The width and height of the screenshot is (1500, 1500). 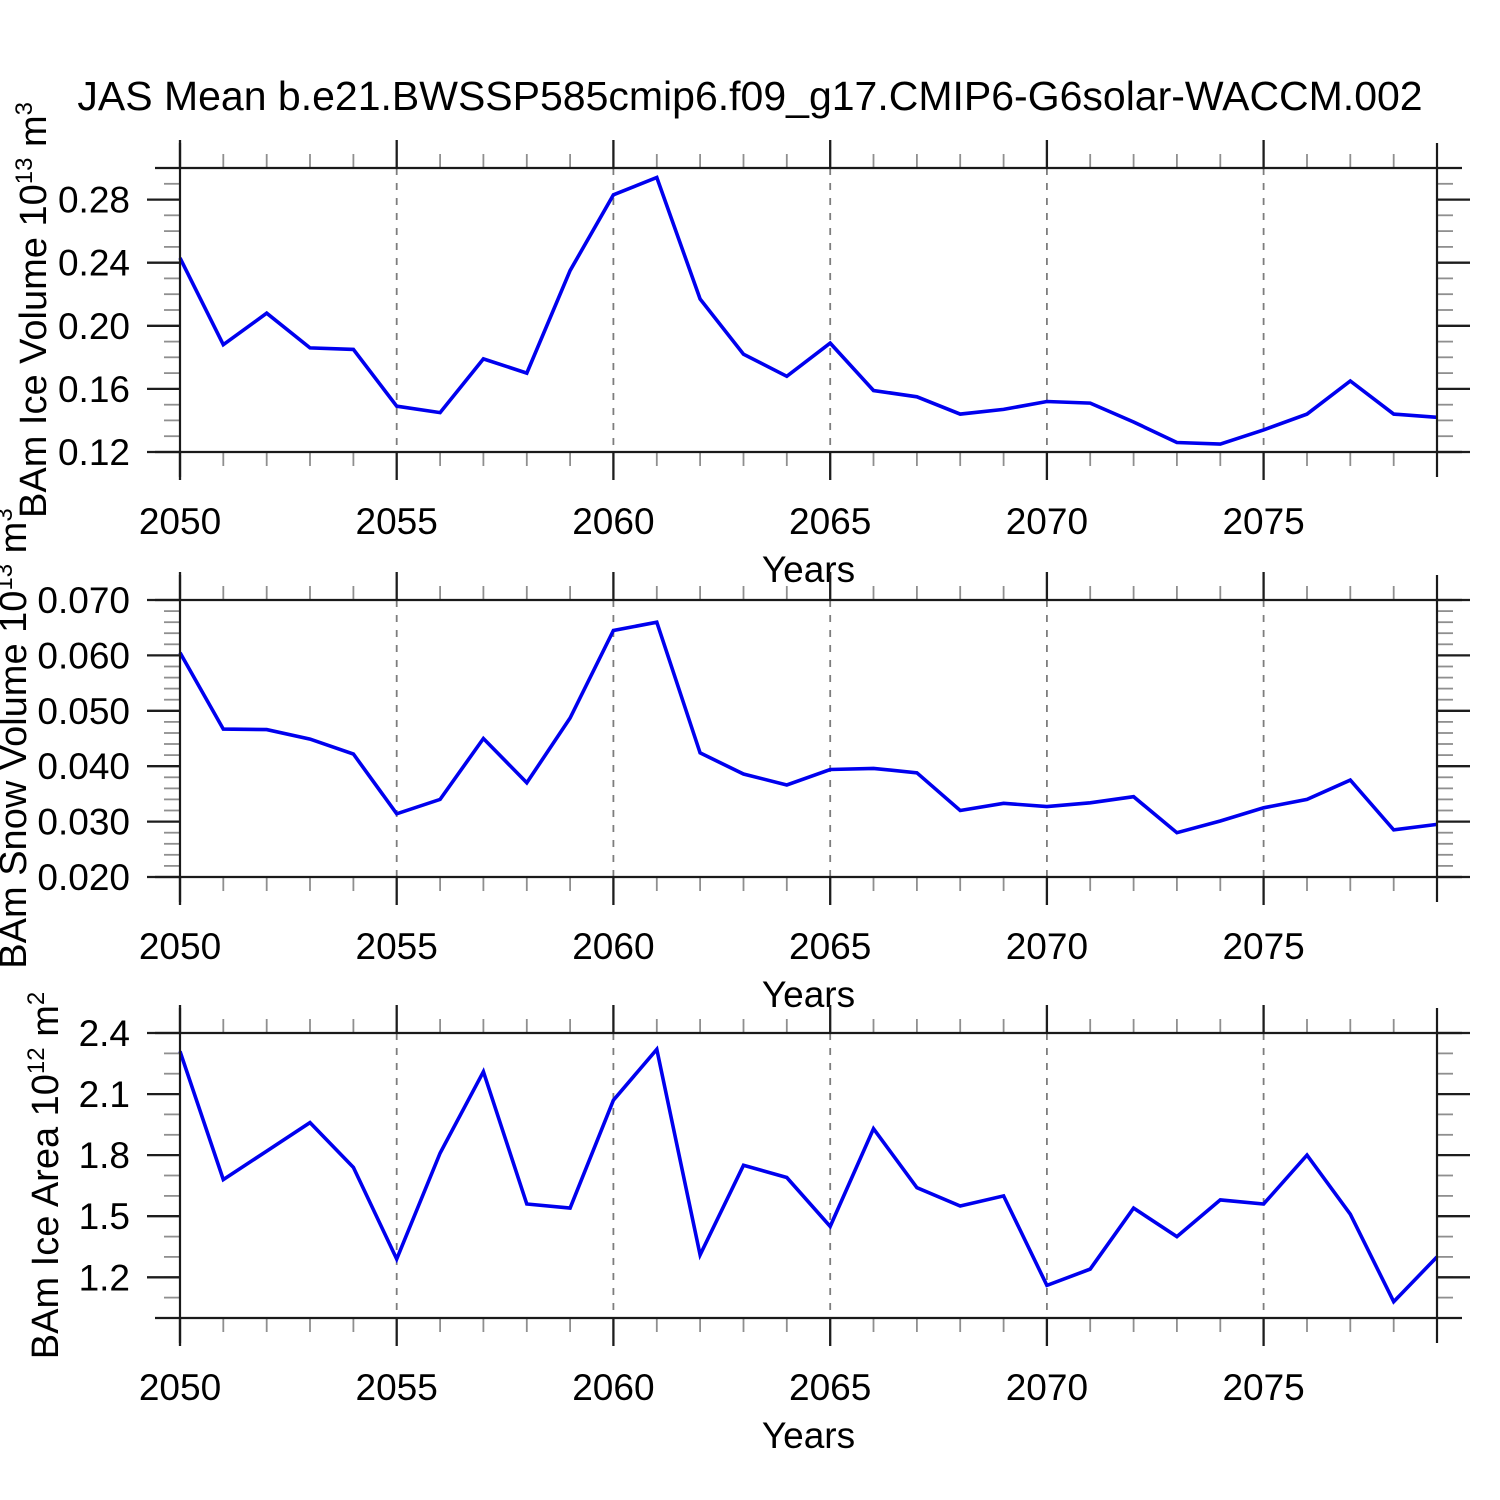 What do you see at coordinates (104, 1094) in the screenshot?
I see `ice-area-ytick-label: 2.1` at bounding box center [104, 1094].